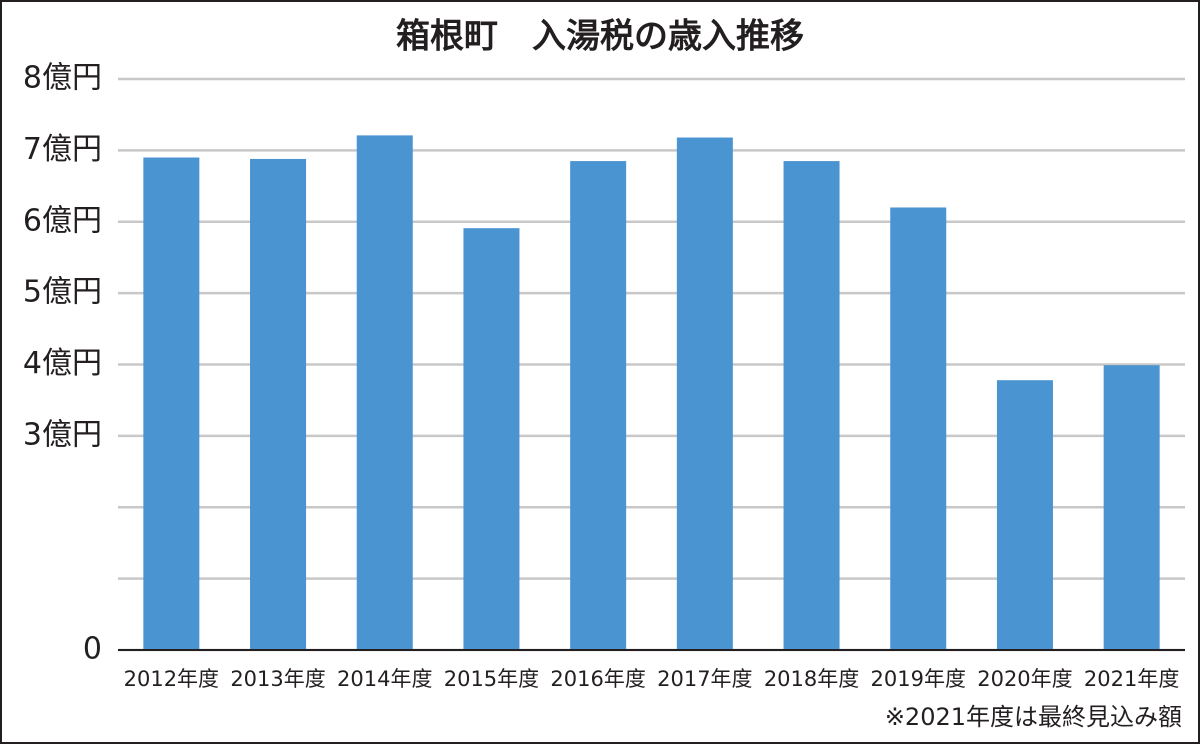 The width and height of the screenshot is (1200, 744). Describe the element at coordinates (384, 679) in the screenshot. I see `x-tick-label: 2014年度` at that location.